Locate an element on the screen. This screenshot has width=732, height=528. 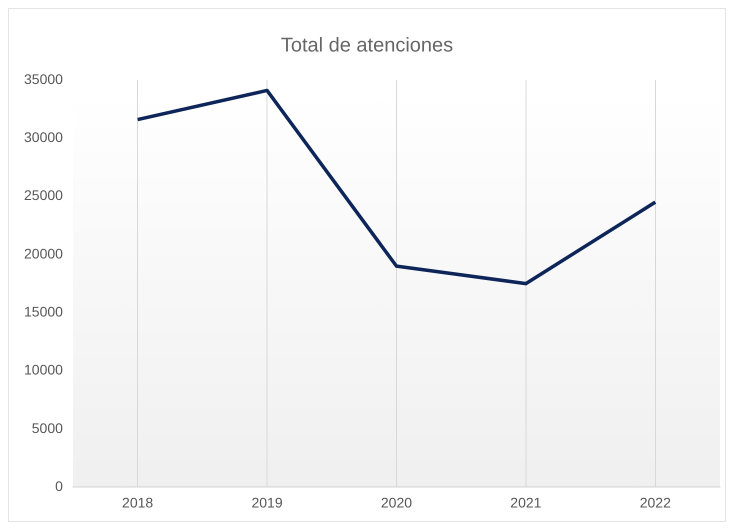
x-tick-label: 2020 is located at coordinates (396, 502).